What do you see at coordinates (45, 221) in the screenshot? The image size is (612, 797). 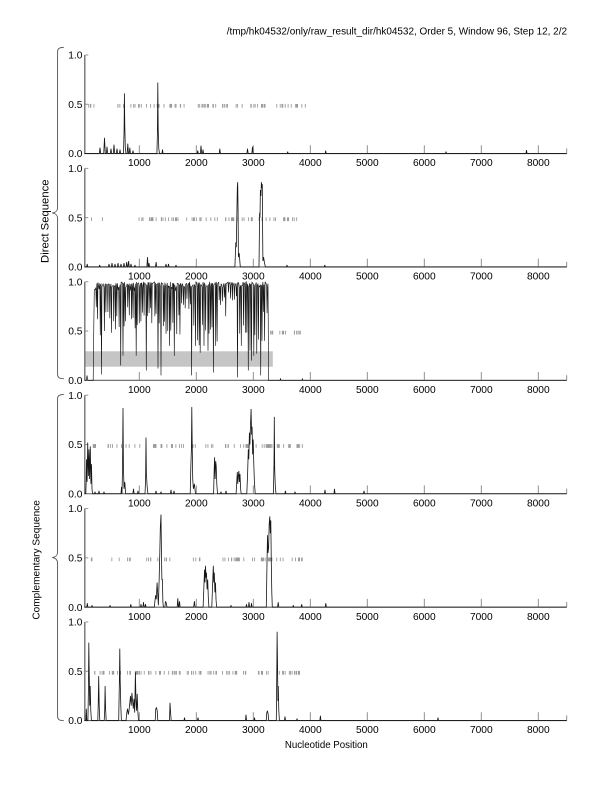 I see `svg-text: Direct Sequence` at bounding box center [45, 221].